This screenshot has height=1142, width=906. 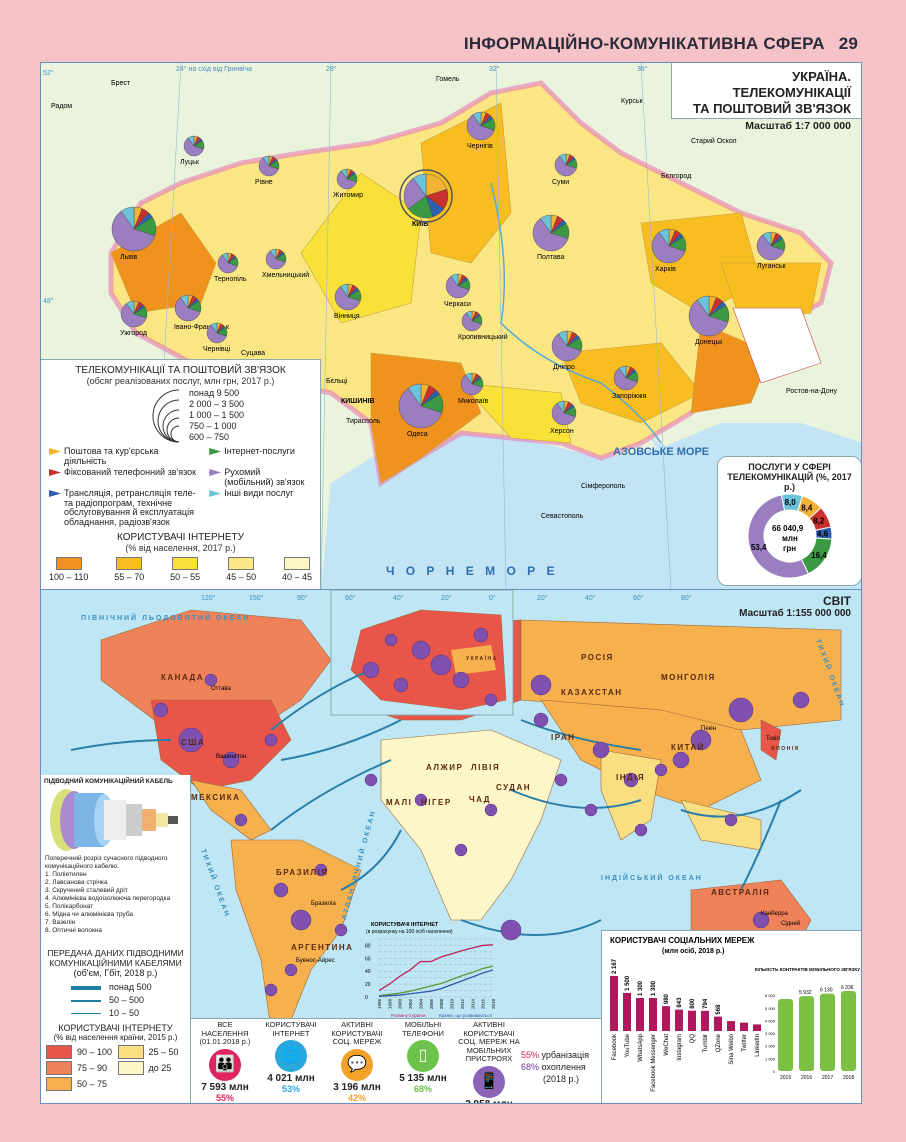 I want to click on stat-item: КОРИСТУВАЧІ ІНТЕРНЕТ 🌐 4 021 млн 53%, so click(x=291, y=1057).